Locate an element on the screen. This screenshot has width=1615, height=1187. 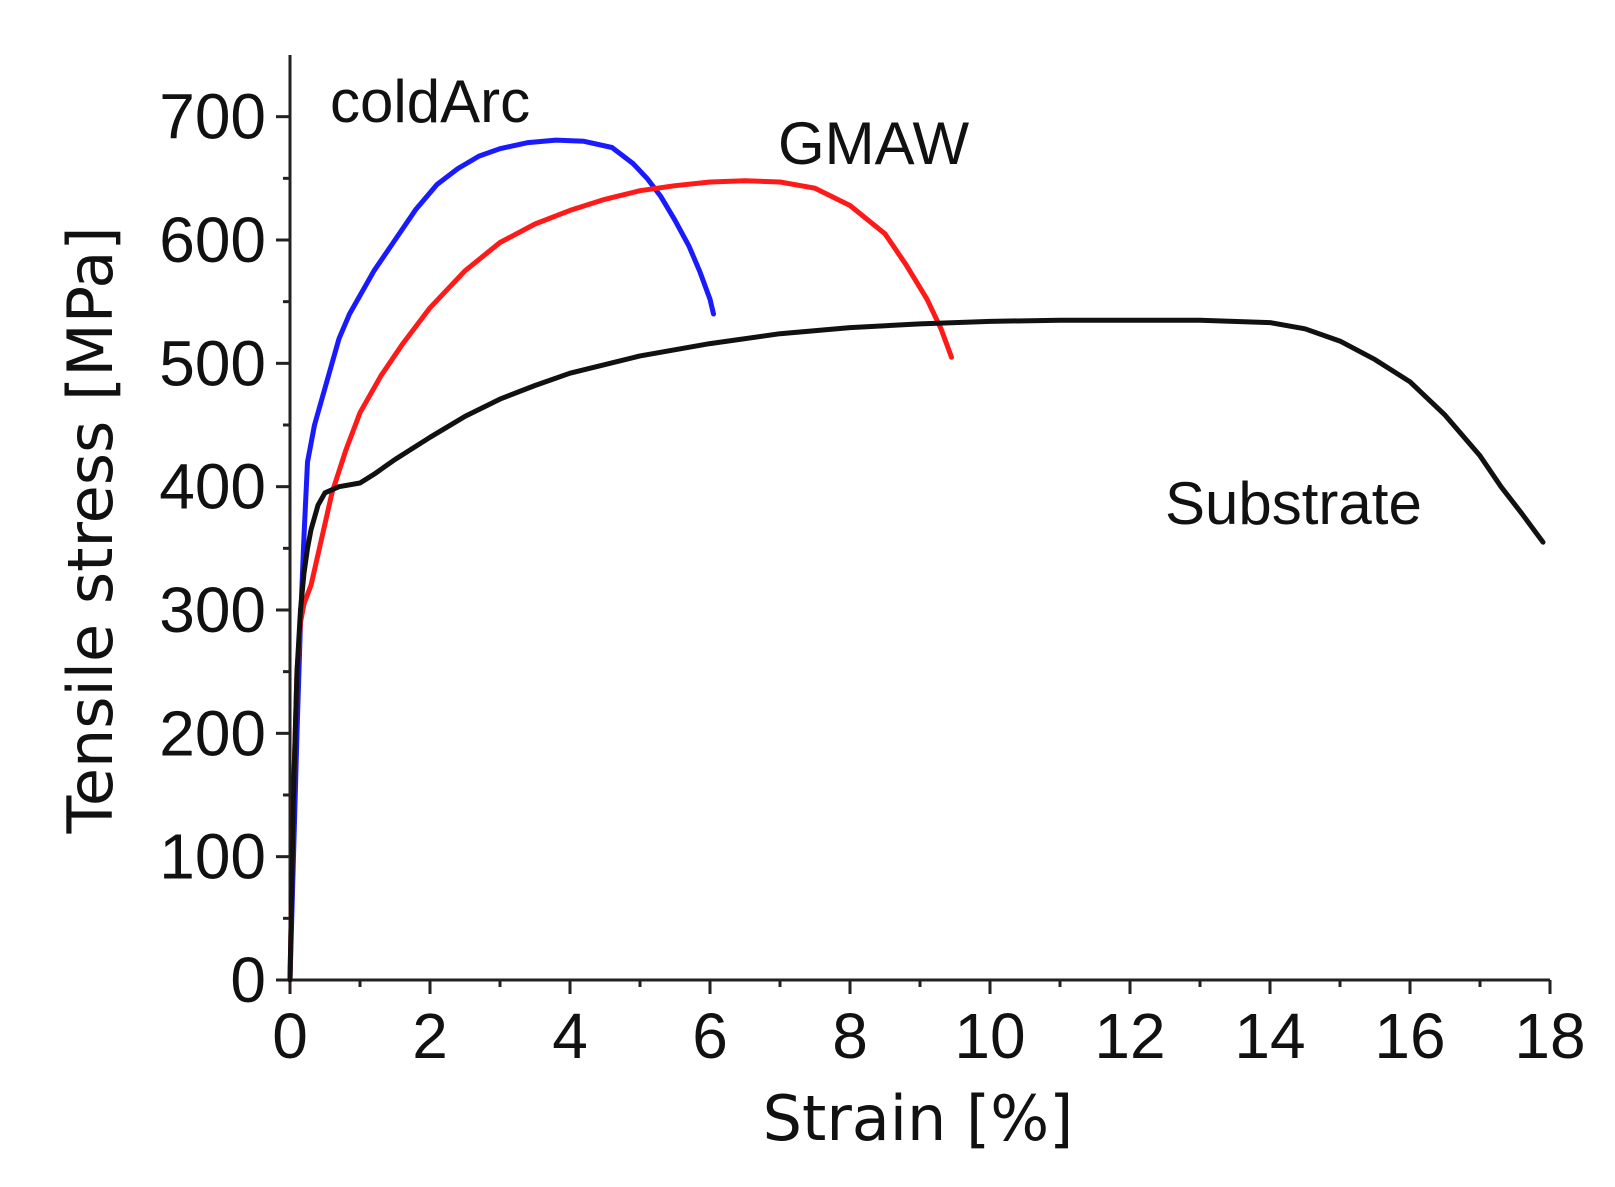
y-tick-label: 0 is located at coordinates (248, 980).